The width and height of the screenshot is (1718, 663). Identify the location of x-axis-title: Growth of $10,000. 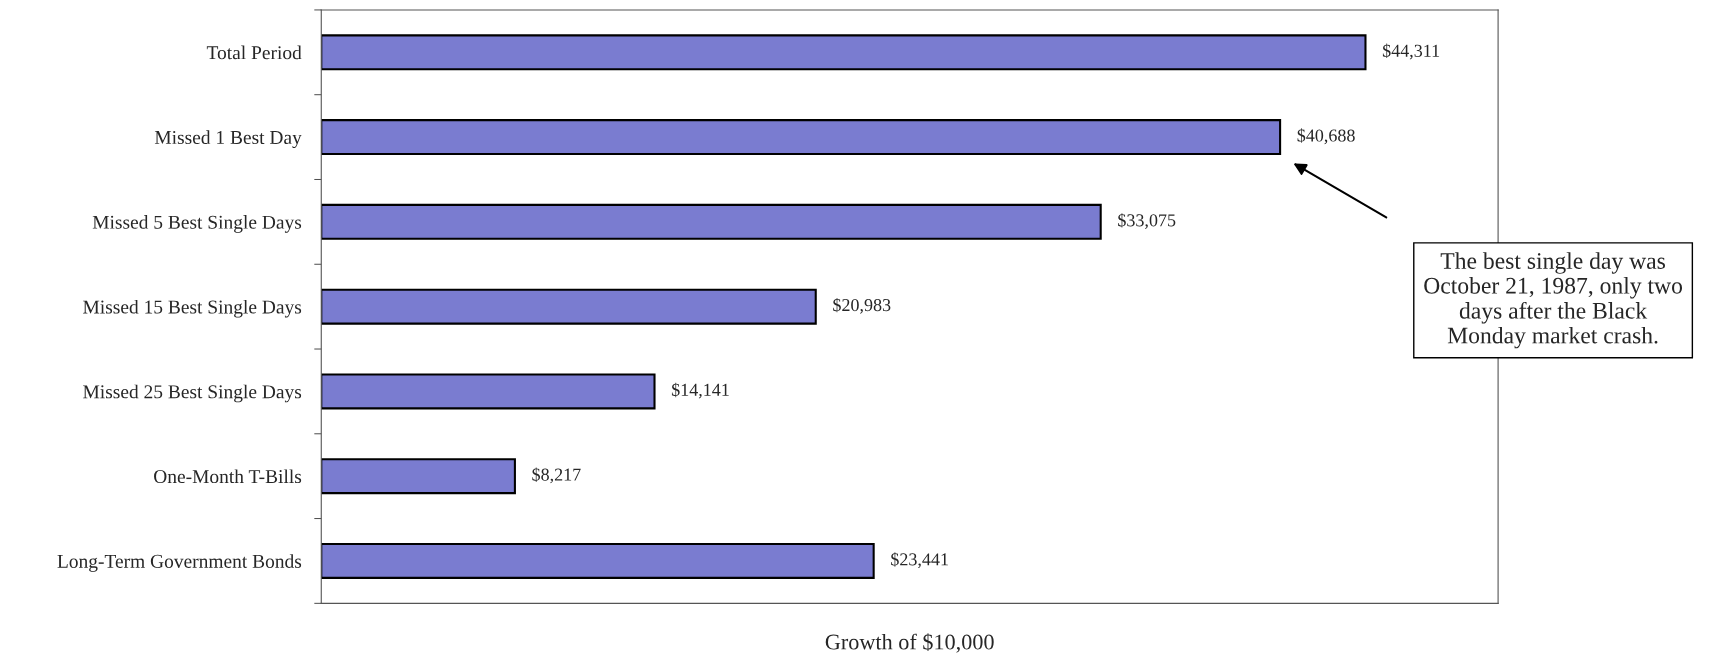
(909, 643).